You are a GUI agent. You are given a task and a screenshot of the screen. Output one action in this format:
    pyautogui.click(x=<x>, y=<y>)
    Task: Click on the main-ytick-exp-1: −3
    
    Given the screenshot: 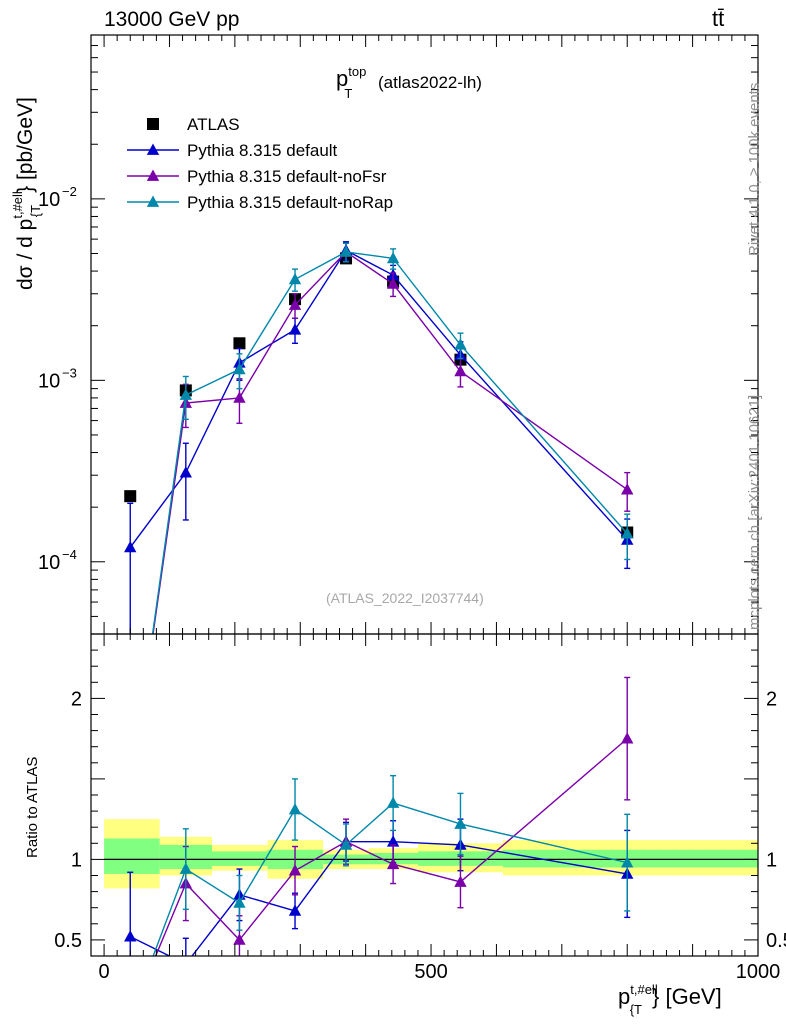 What is the action you would take?
    pyautogui.click(x=69, y=372)
    